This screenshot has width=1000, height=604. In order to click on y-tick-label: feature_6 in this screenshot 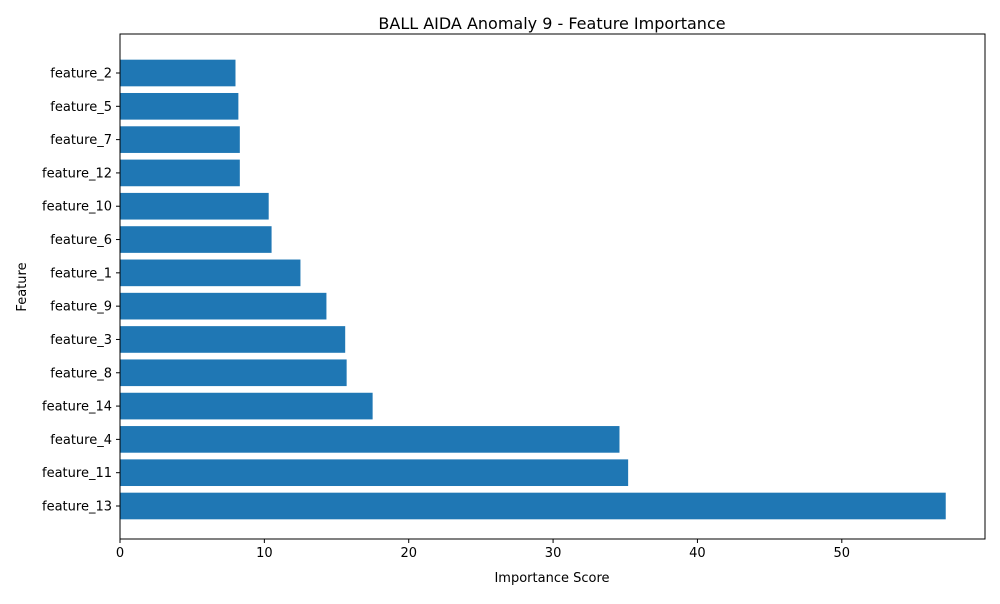, I will do `click(81, 240)`.